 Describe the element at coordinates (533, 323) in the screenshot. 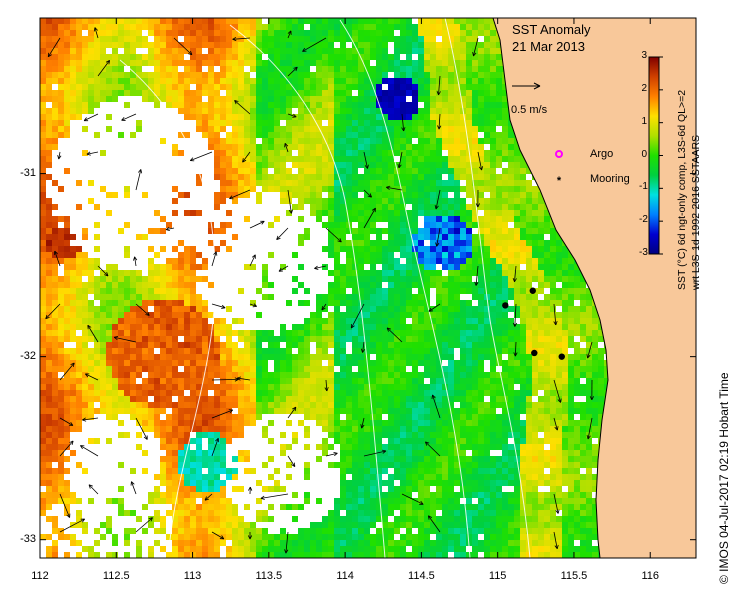

I see `mooring-markers` at that location.